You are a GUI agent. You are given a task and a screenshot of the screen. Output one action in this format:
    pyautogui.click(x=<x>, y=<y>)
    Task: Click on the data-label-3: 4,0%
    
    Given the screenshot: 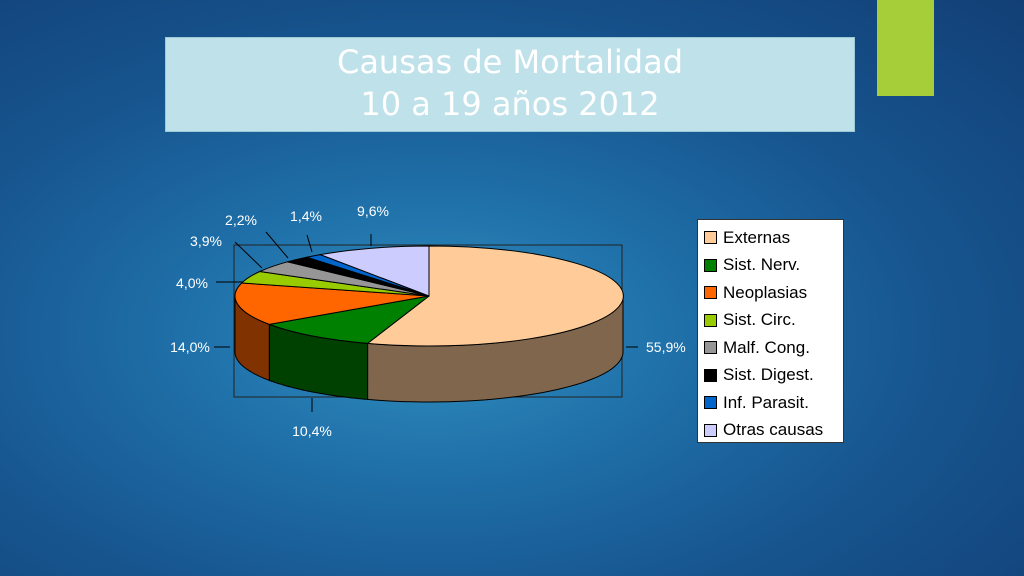 What is the action you would take?
    pyautogui.click(x=192, y=283)
    